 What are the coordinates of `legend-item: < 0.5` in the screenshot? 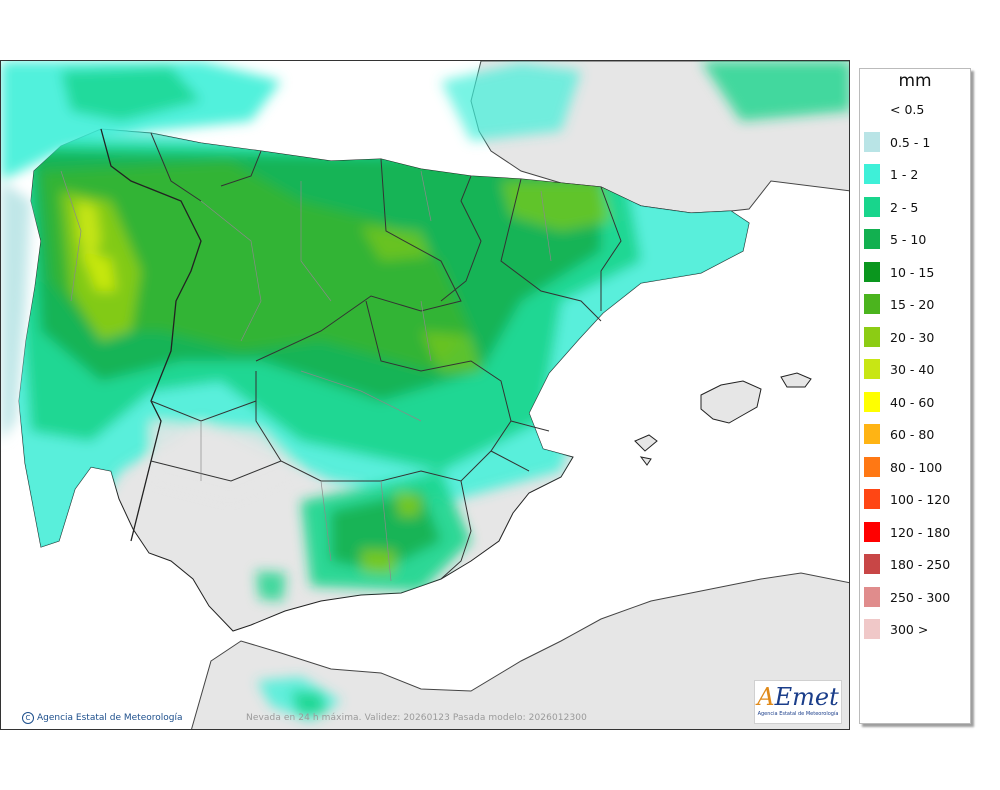 It's located at (916, 109).